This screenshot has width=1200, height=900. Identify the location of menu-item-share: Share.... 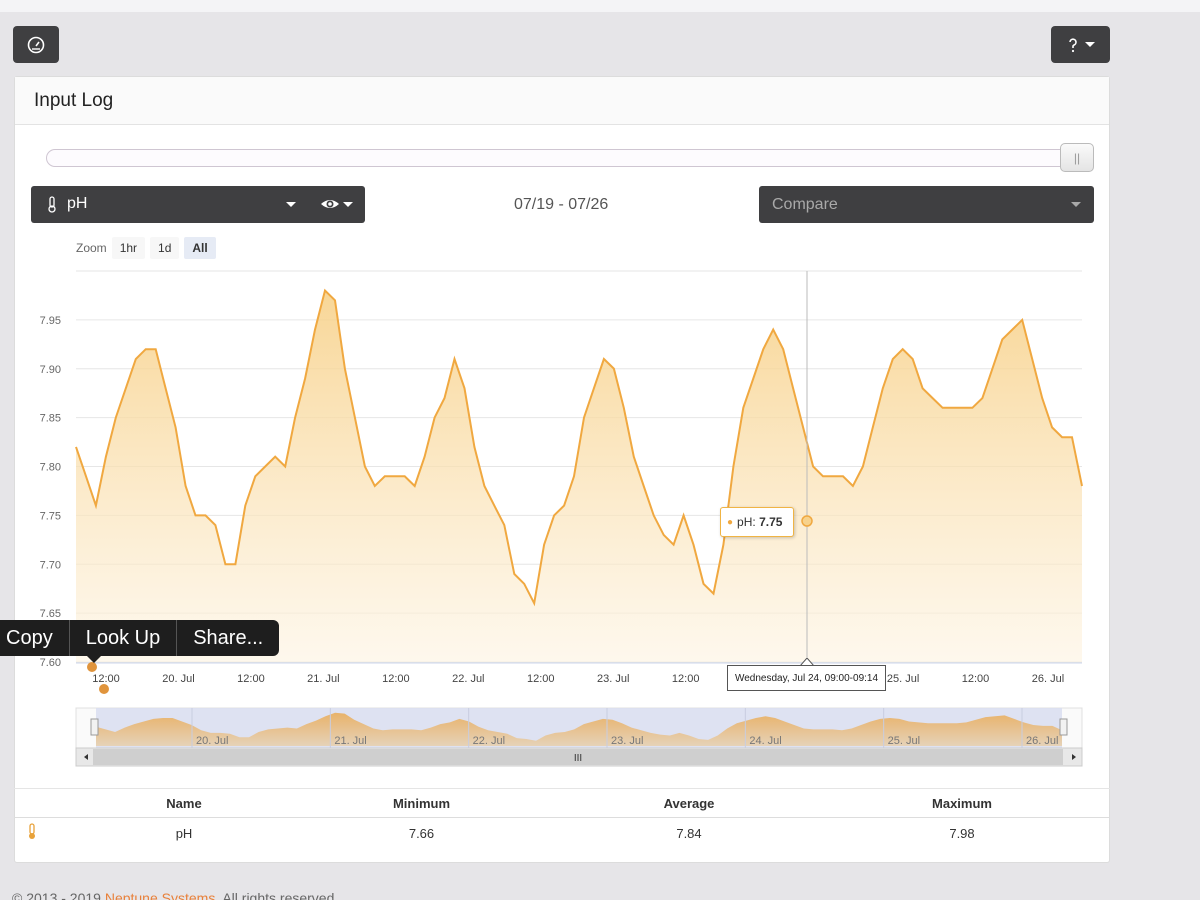
(228, 637).